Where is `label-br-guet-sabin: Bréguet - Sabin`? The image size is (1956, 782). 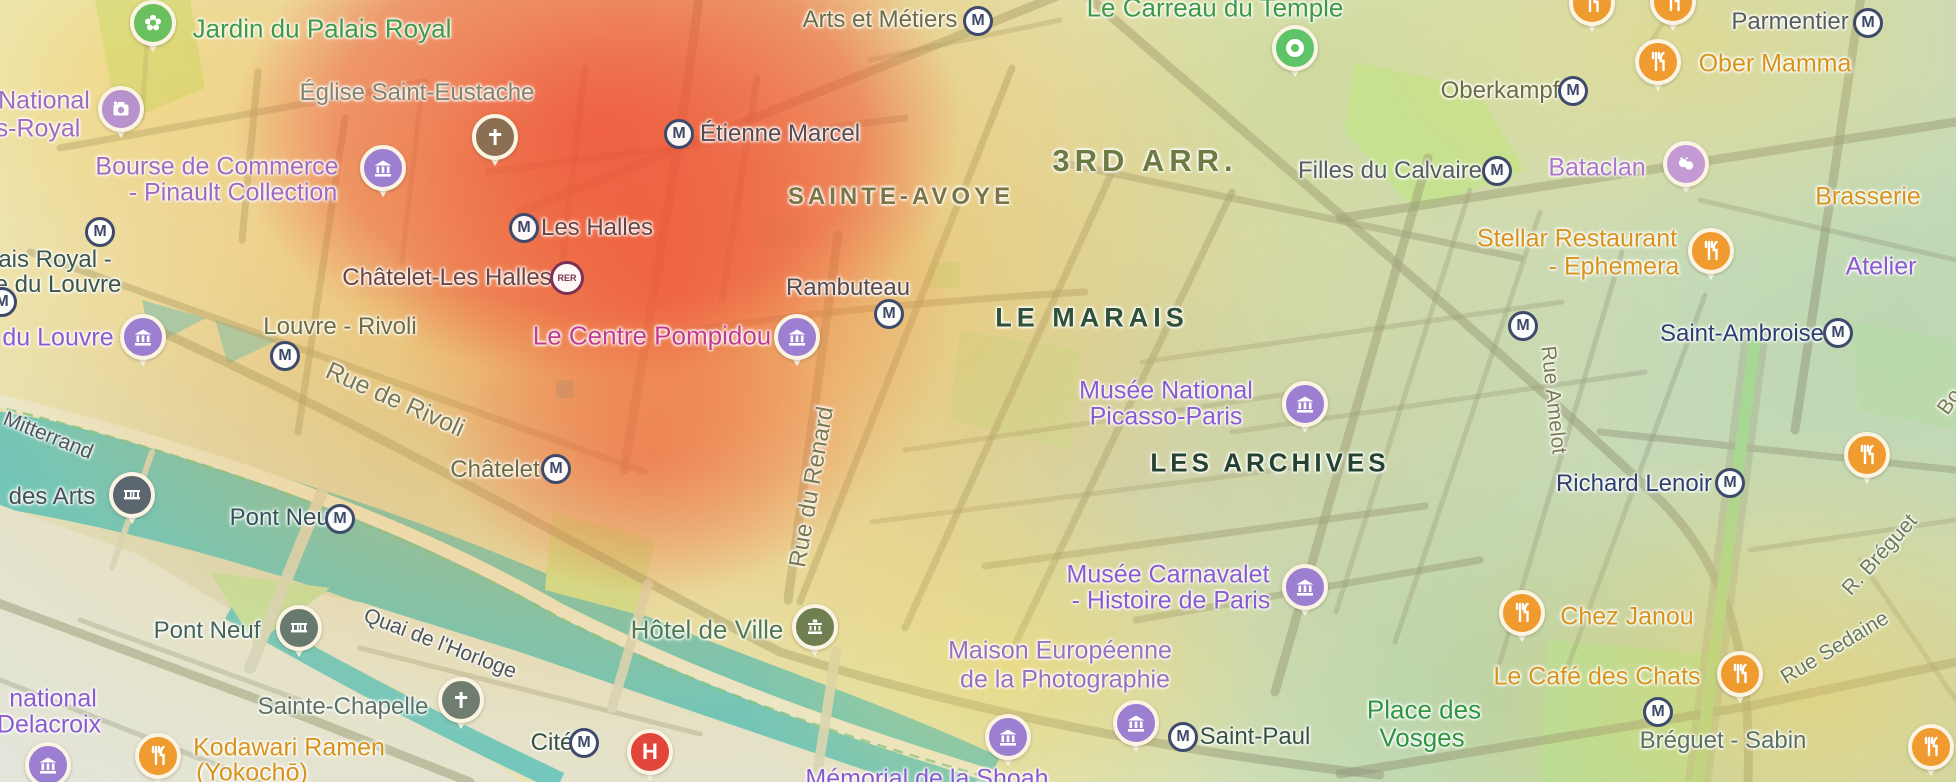
label-br-guet-sabin: Bréguet - Sabin is located at coordinates (1723, 740).